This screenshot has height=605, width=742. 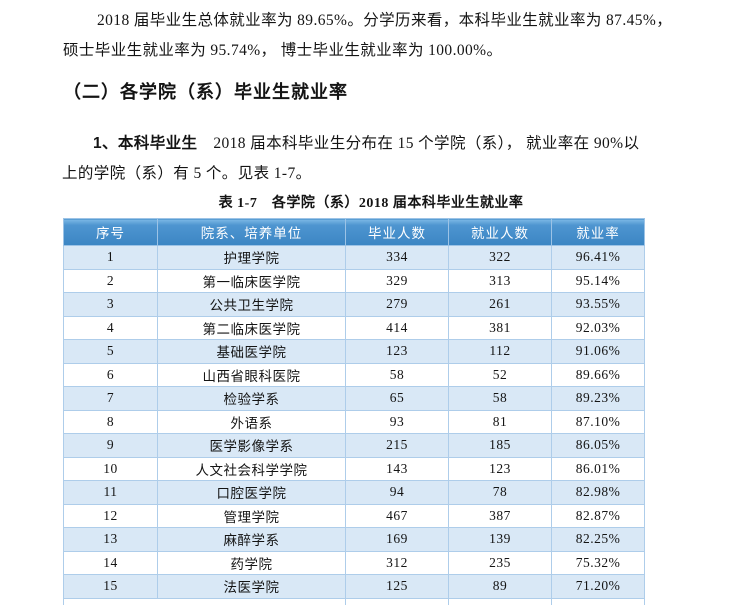 I want to click on cell-graduates: 215, so click(x=397, y=445).